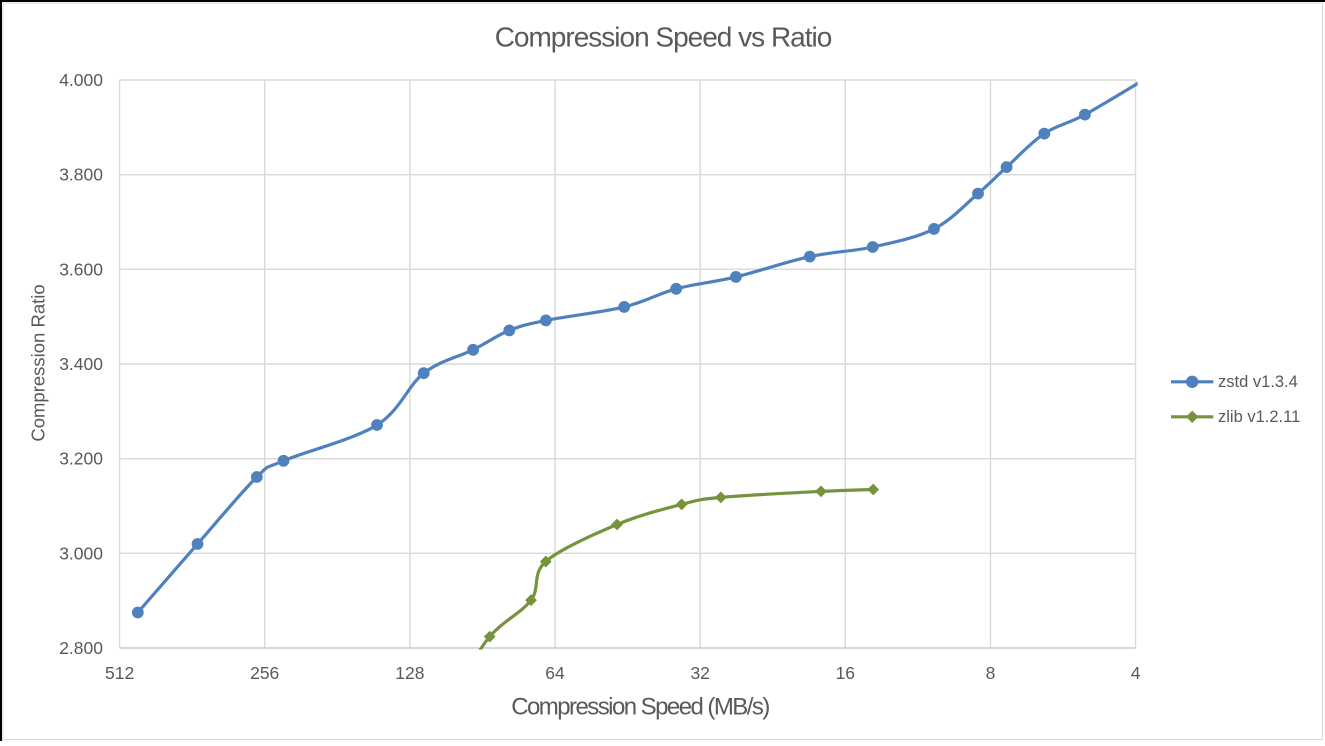 The height and width of the screenshot is (746, 1325). I want to click on svg-text: 3.200, so click(81, 459).